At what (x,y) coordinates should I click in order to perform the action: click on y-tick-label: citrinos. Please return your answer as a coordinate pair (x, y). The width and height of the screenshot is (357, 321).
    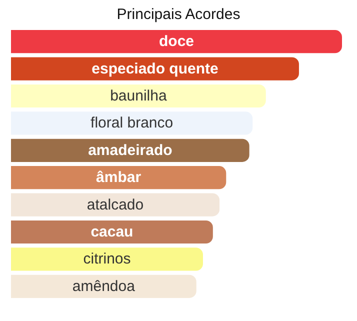
    Looking at the image, I should click on (107, 259).